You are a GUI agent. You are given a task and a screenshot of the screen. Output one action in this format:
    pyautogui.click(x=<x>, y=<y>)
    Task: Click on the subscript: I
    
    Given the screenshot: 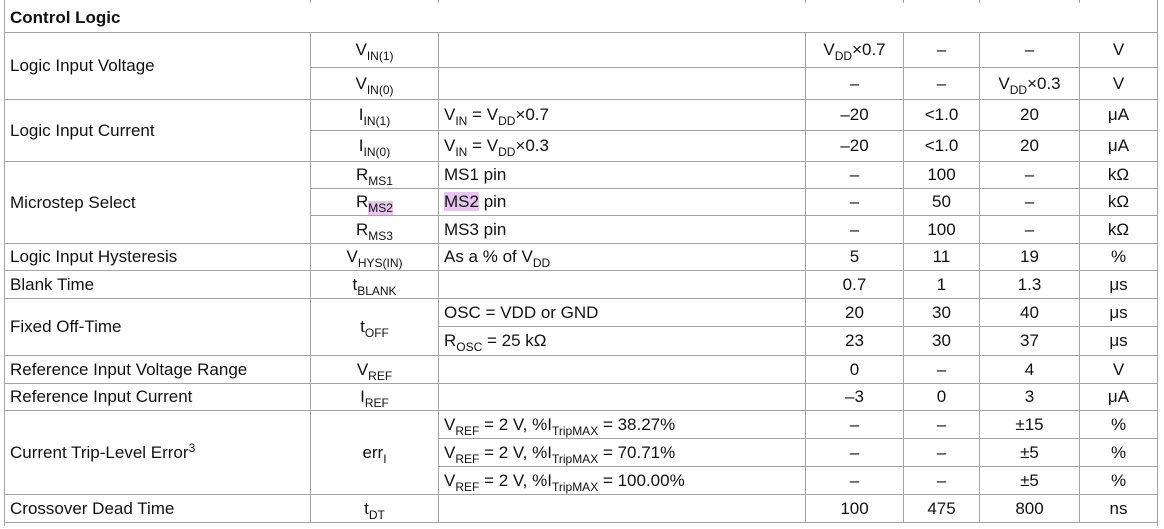 What is the action you would take?
    pyautogui.click(x=385, y=458)
    